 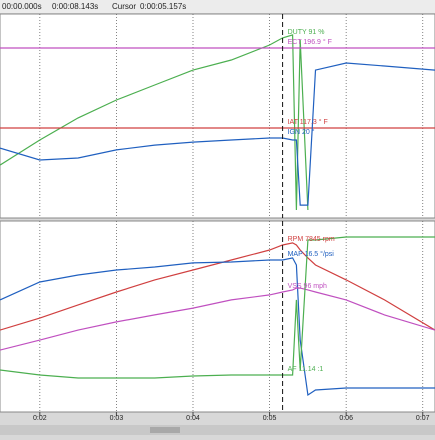 What do you see at coordinates (423, 418) in the screenshot?
I see `x-tick-label: 0:07` at bounding box center [423, 418].